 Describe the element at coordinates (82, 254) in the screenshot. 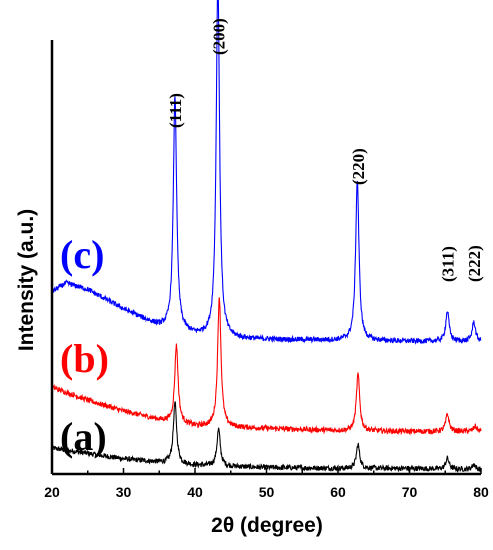

I see `series-label-c: (c)` at that location.